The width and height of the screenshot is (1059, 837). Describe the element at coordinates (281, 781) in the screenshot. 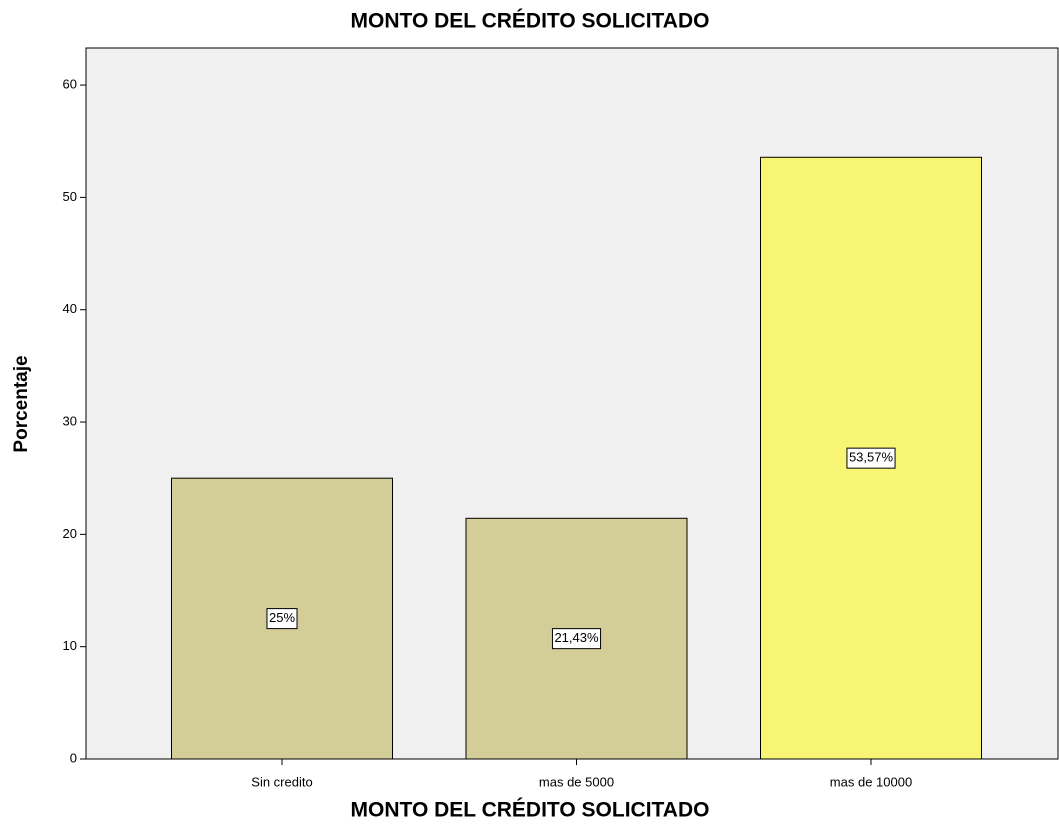

I see `x-tick-label: Sin credito` at that location.